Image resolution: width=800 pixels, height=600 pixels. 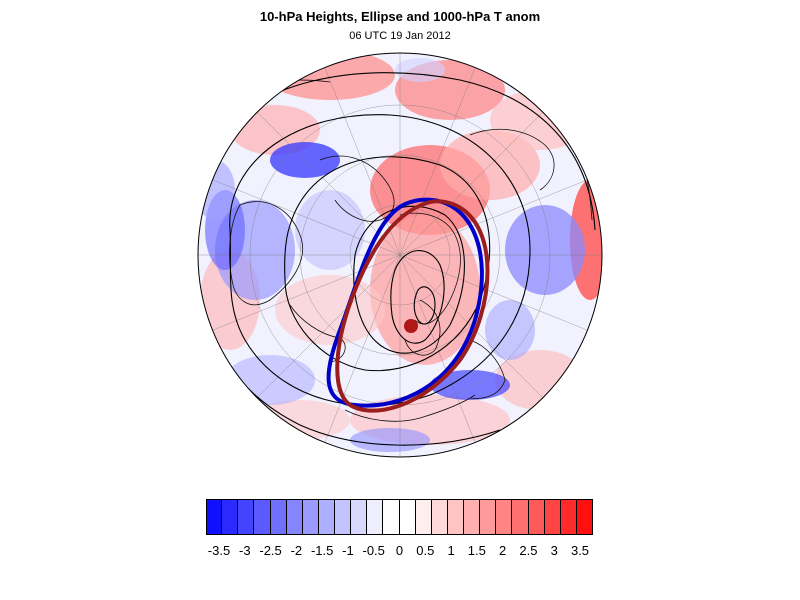 I want to click on colorbar-tick-label: 2, so click(x=503, y=550).